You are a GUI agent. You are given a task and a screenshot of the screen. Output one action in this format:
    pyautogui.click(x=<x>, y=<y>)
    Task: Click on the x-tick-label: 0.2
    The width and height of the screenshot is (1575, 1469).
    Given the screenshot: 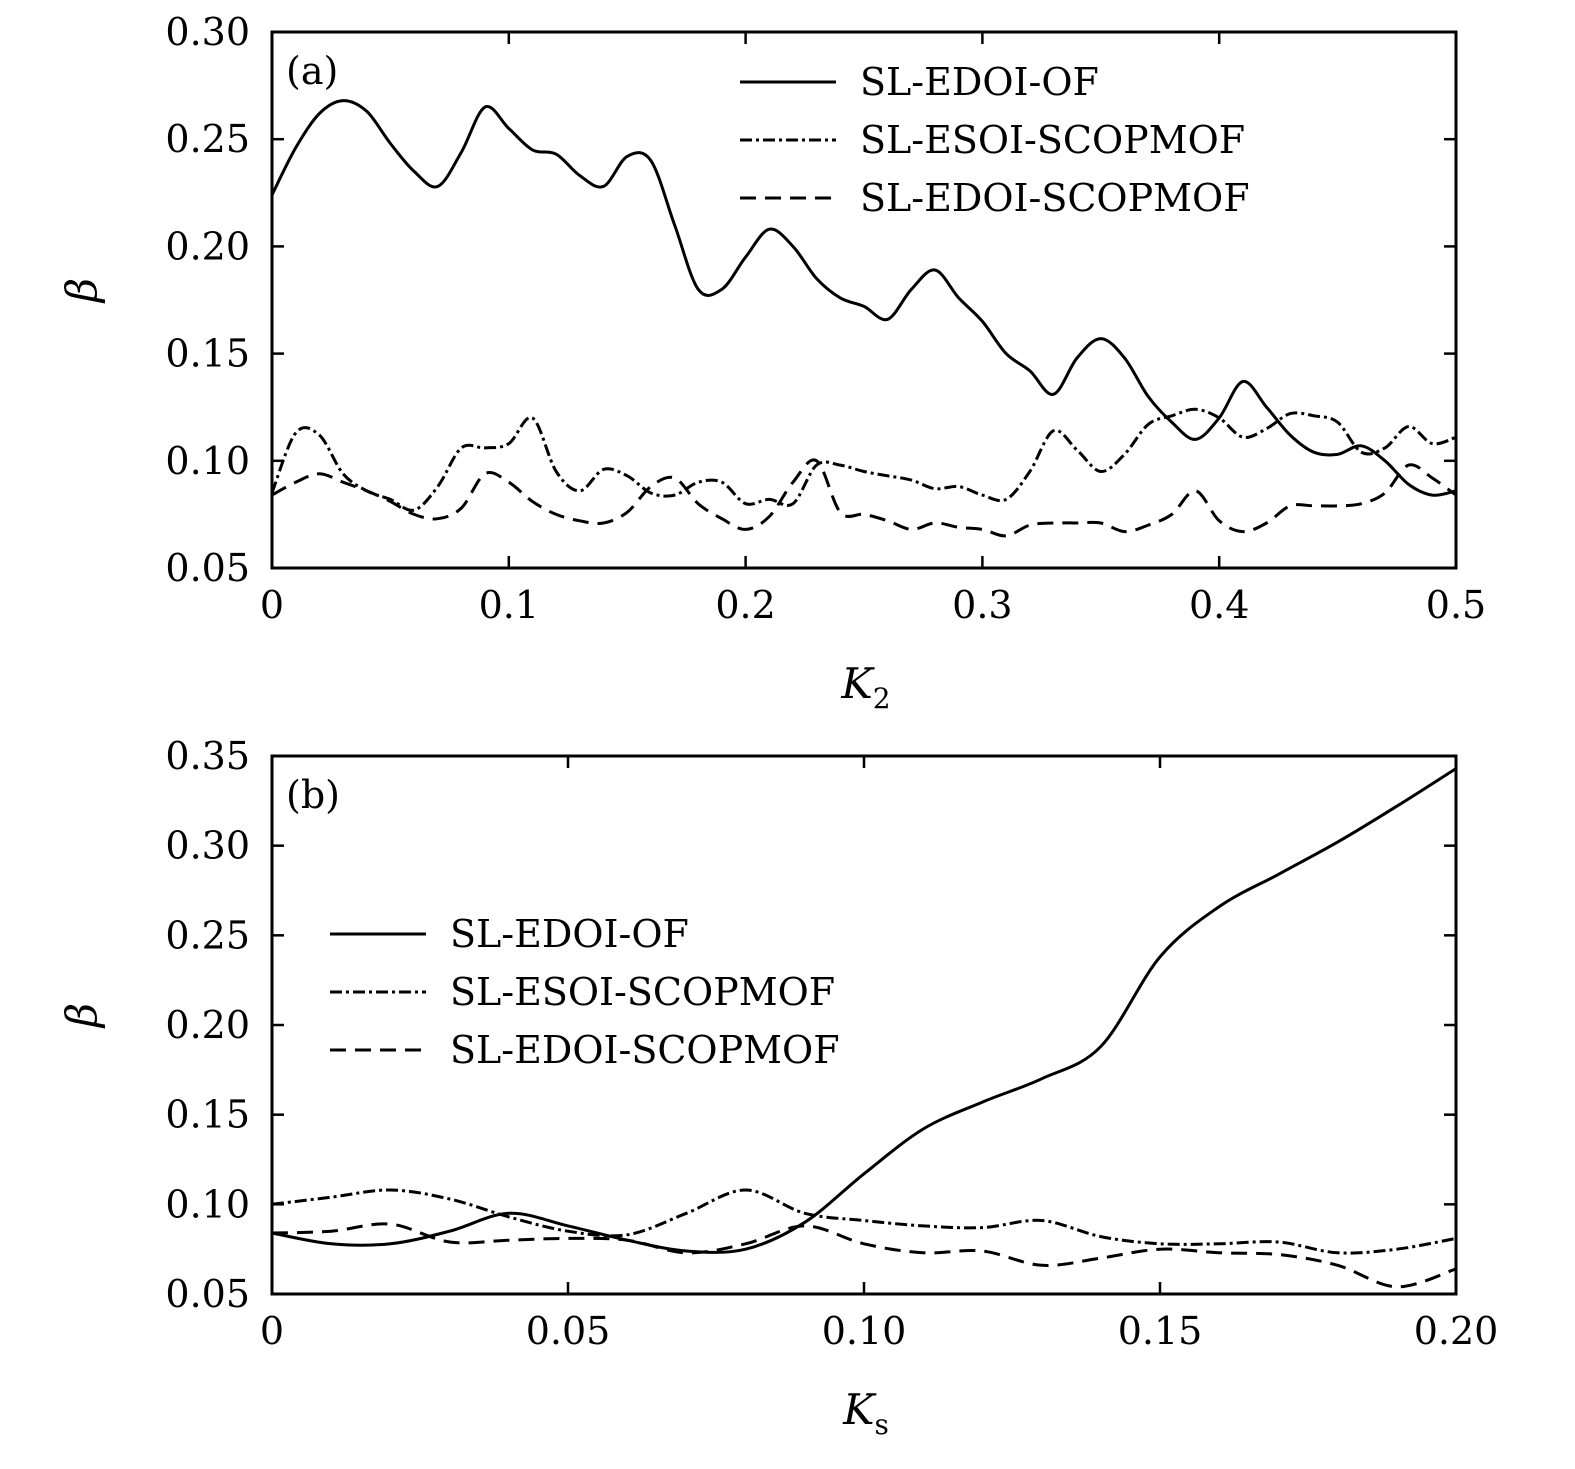 What is the action you would take?
    pyautogui.click(x=745, y=605)
    